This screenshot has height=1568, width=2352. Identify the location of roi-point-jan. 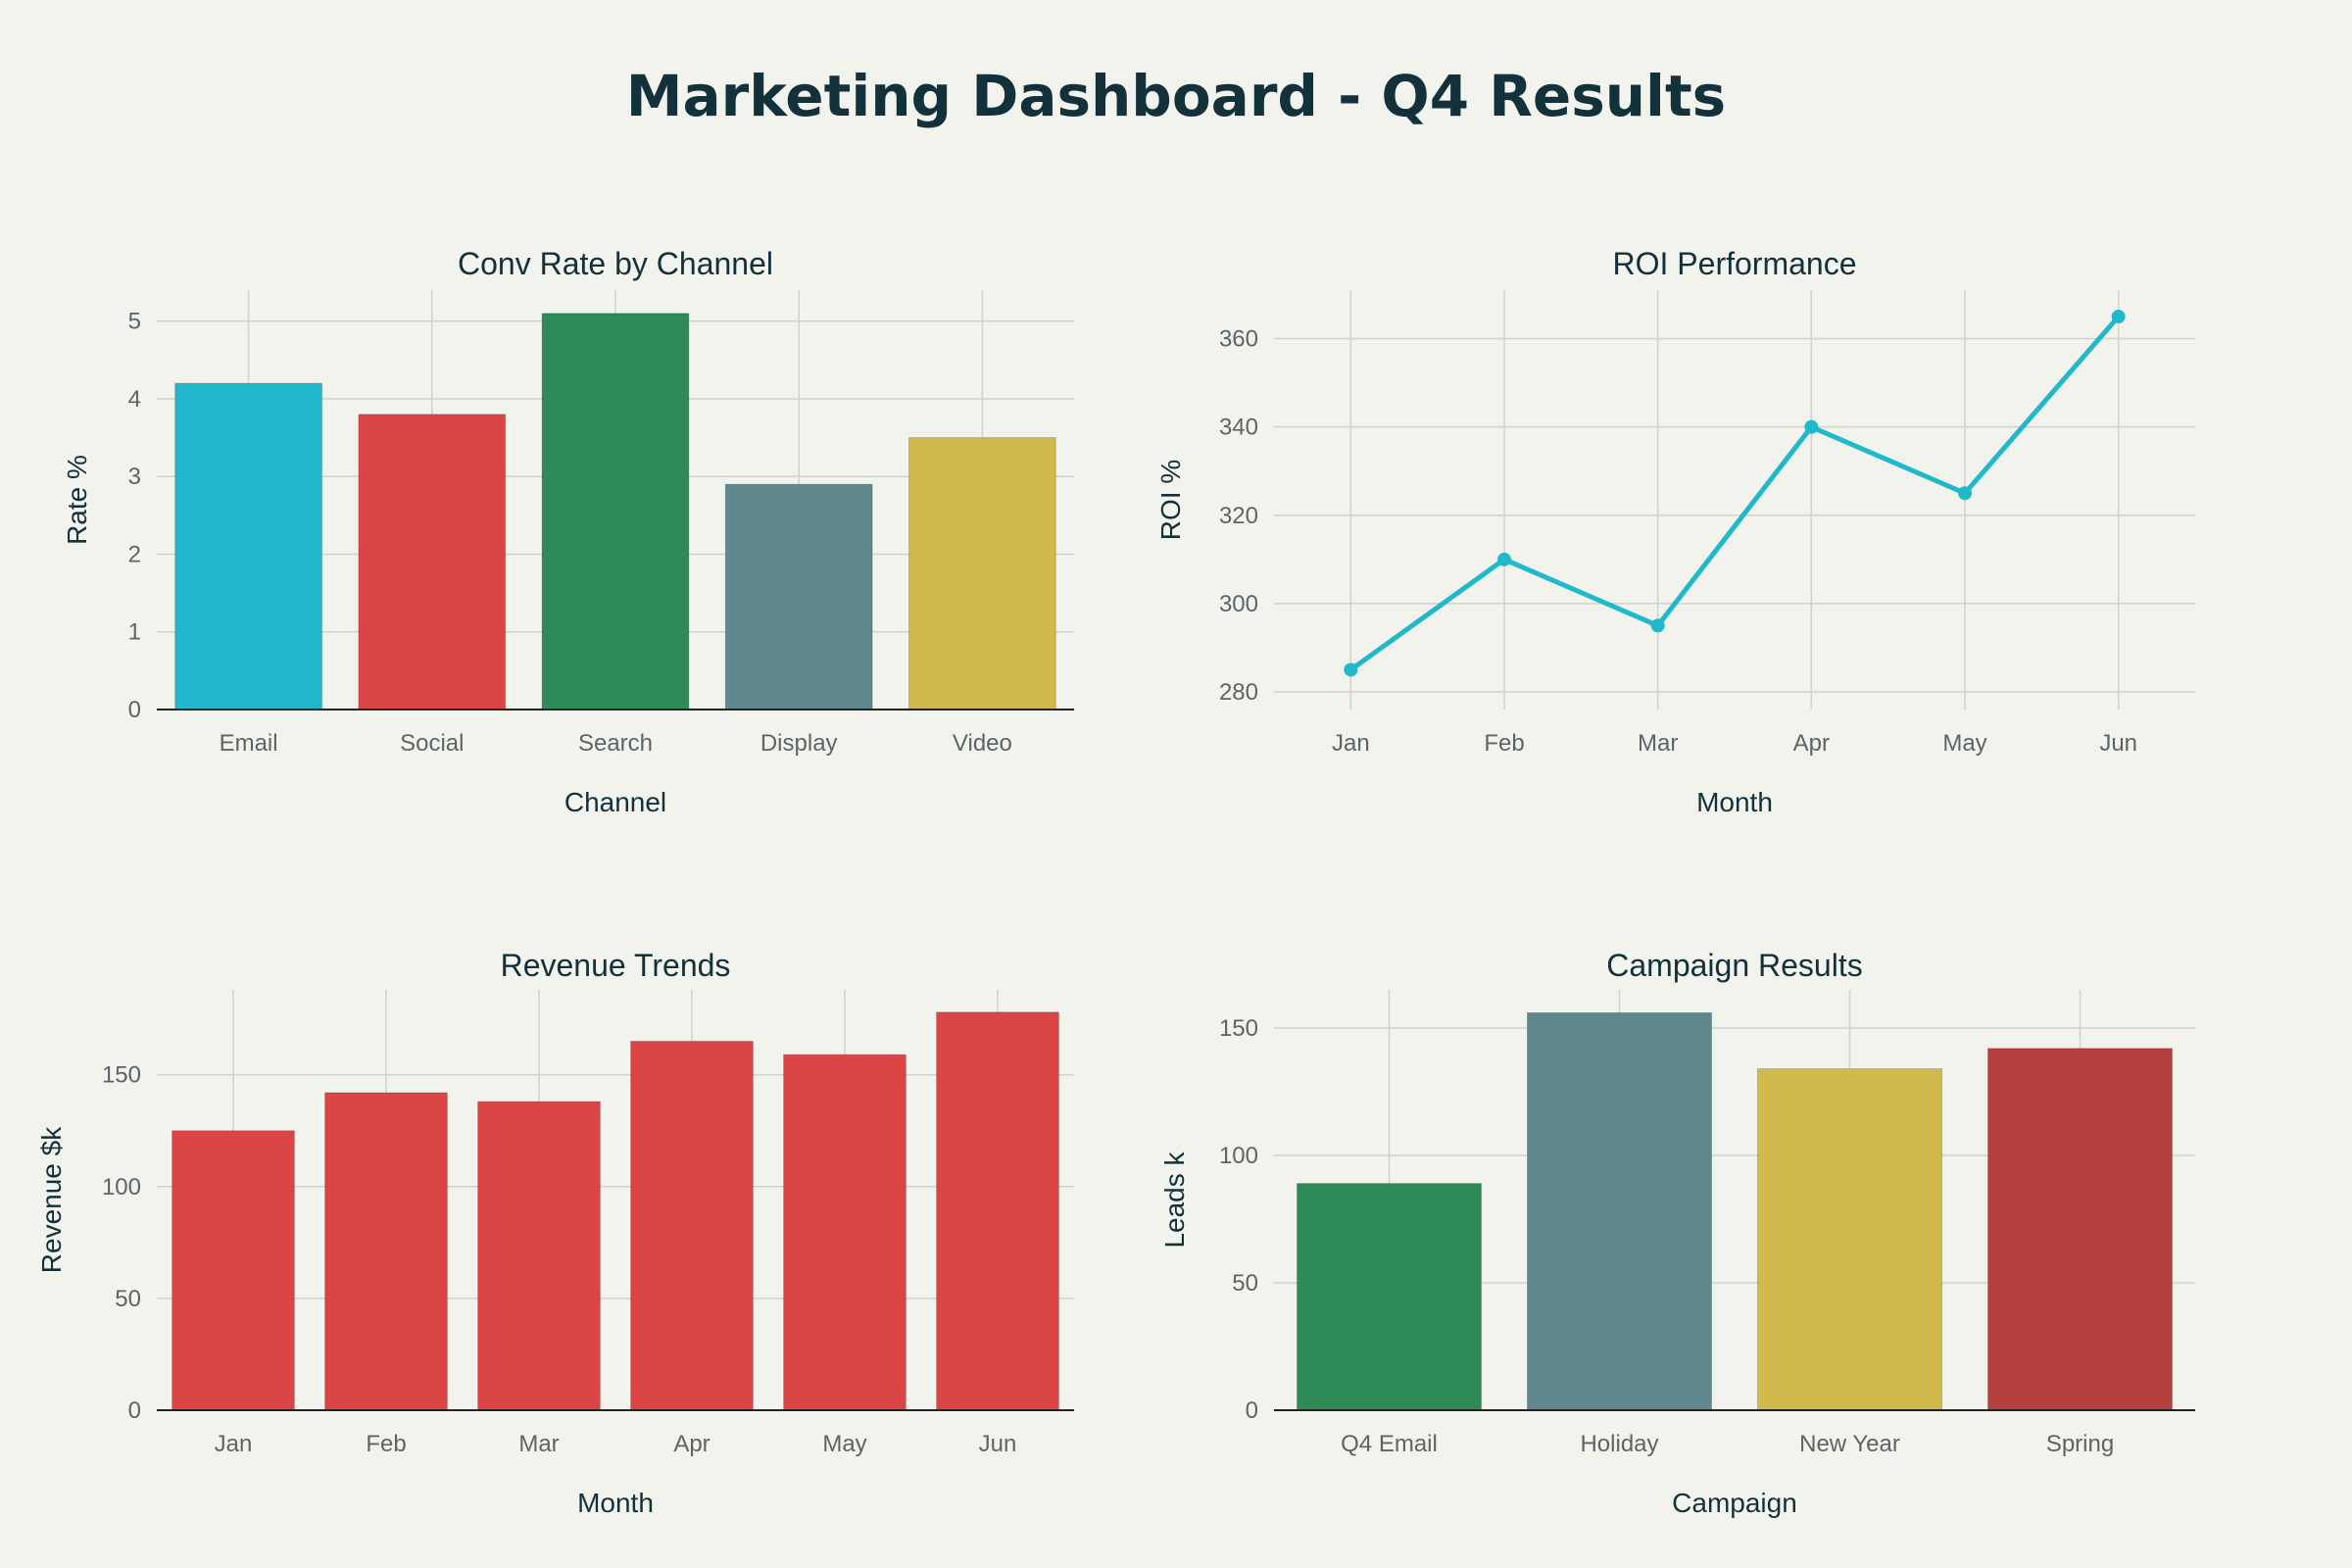
(1351, 669).